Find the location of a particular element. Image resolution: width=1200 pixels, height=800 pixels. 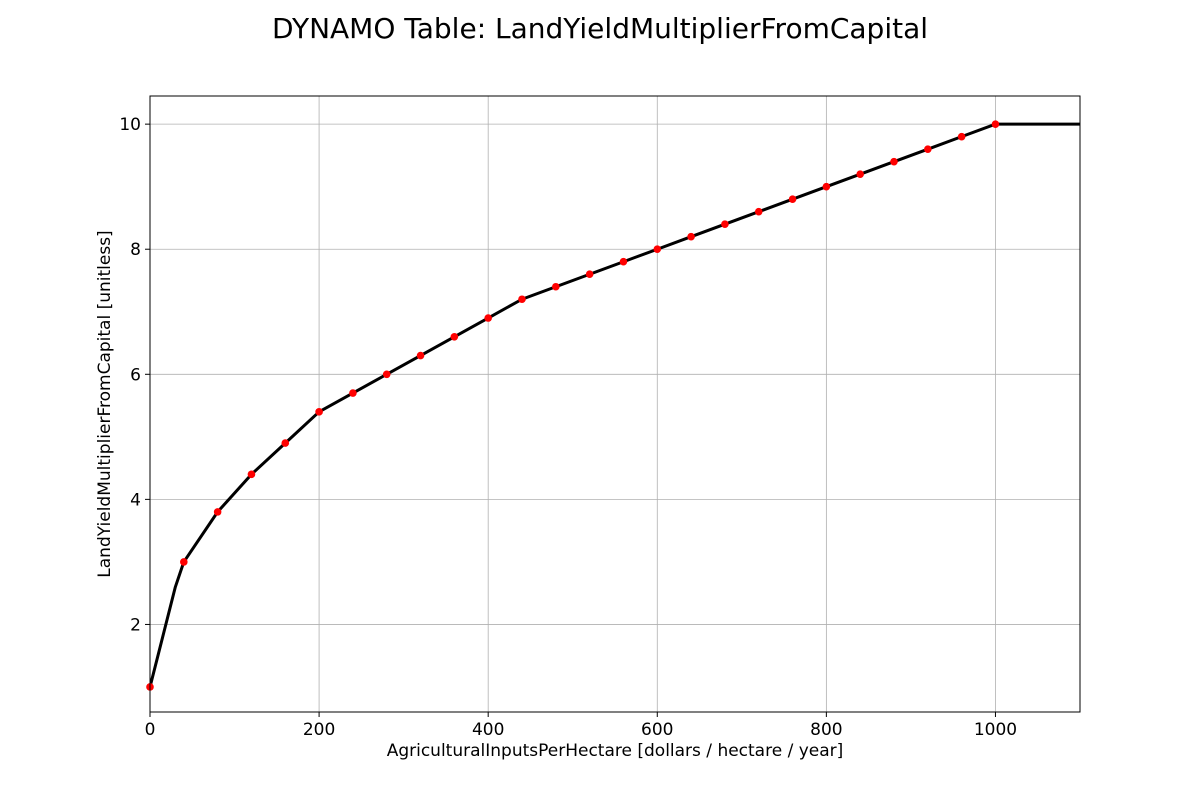

x-tick-label: 200 is located at coordinates (319, 730).